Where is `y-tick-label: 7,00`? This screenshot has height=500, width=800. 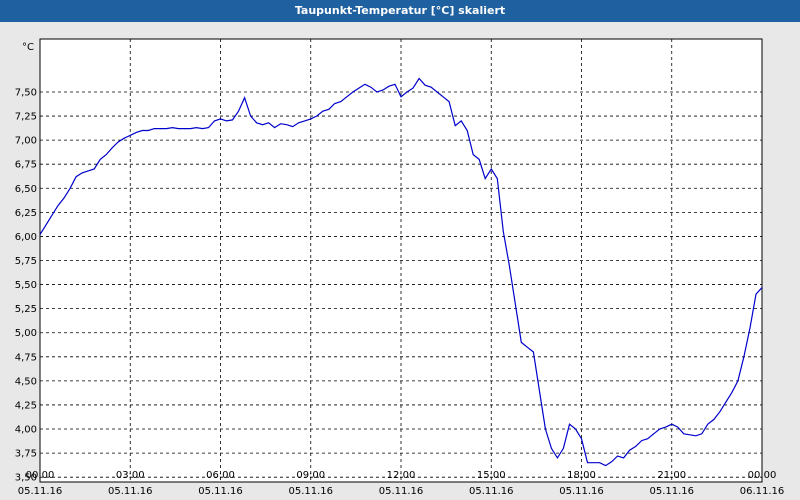
y-tick-label: 7,00 is located at coordinates (26, 141).